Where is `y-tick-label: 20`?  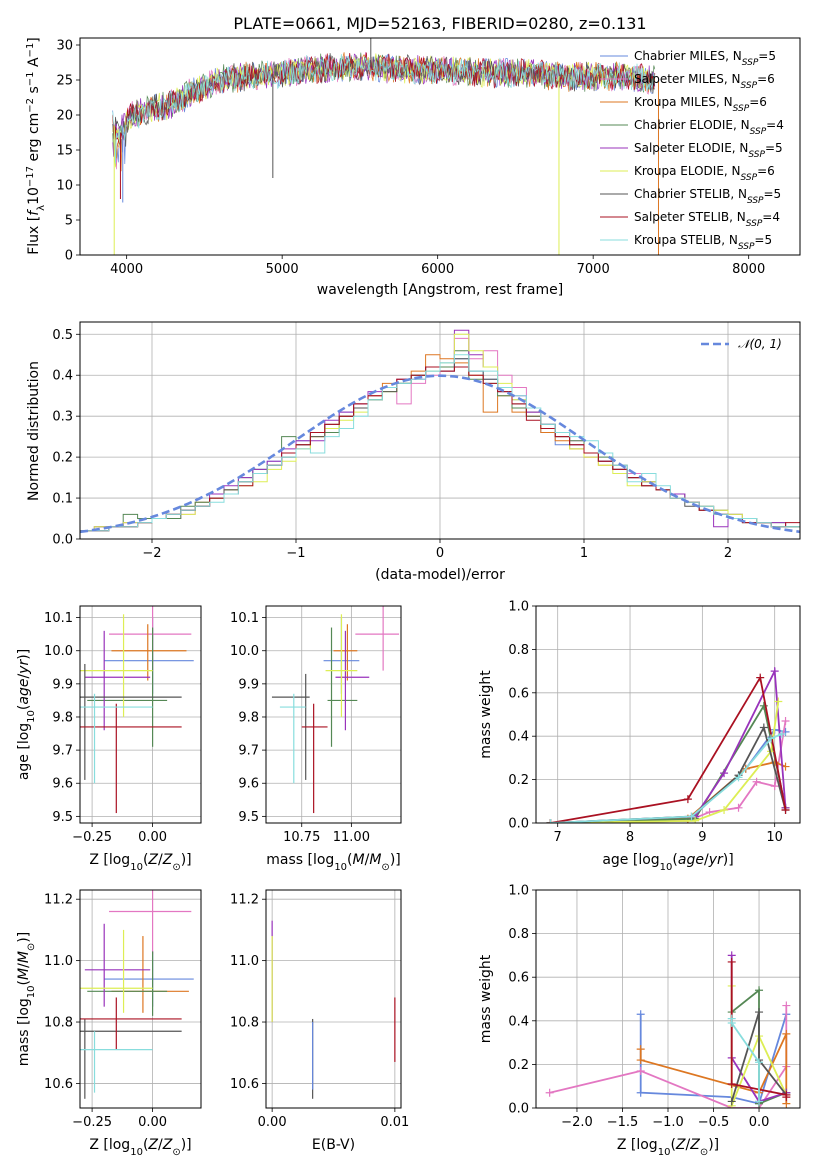
y-tick-label: 20 is located at coordinates (64, 116).